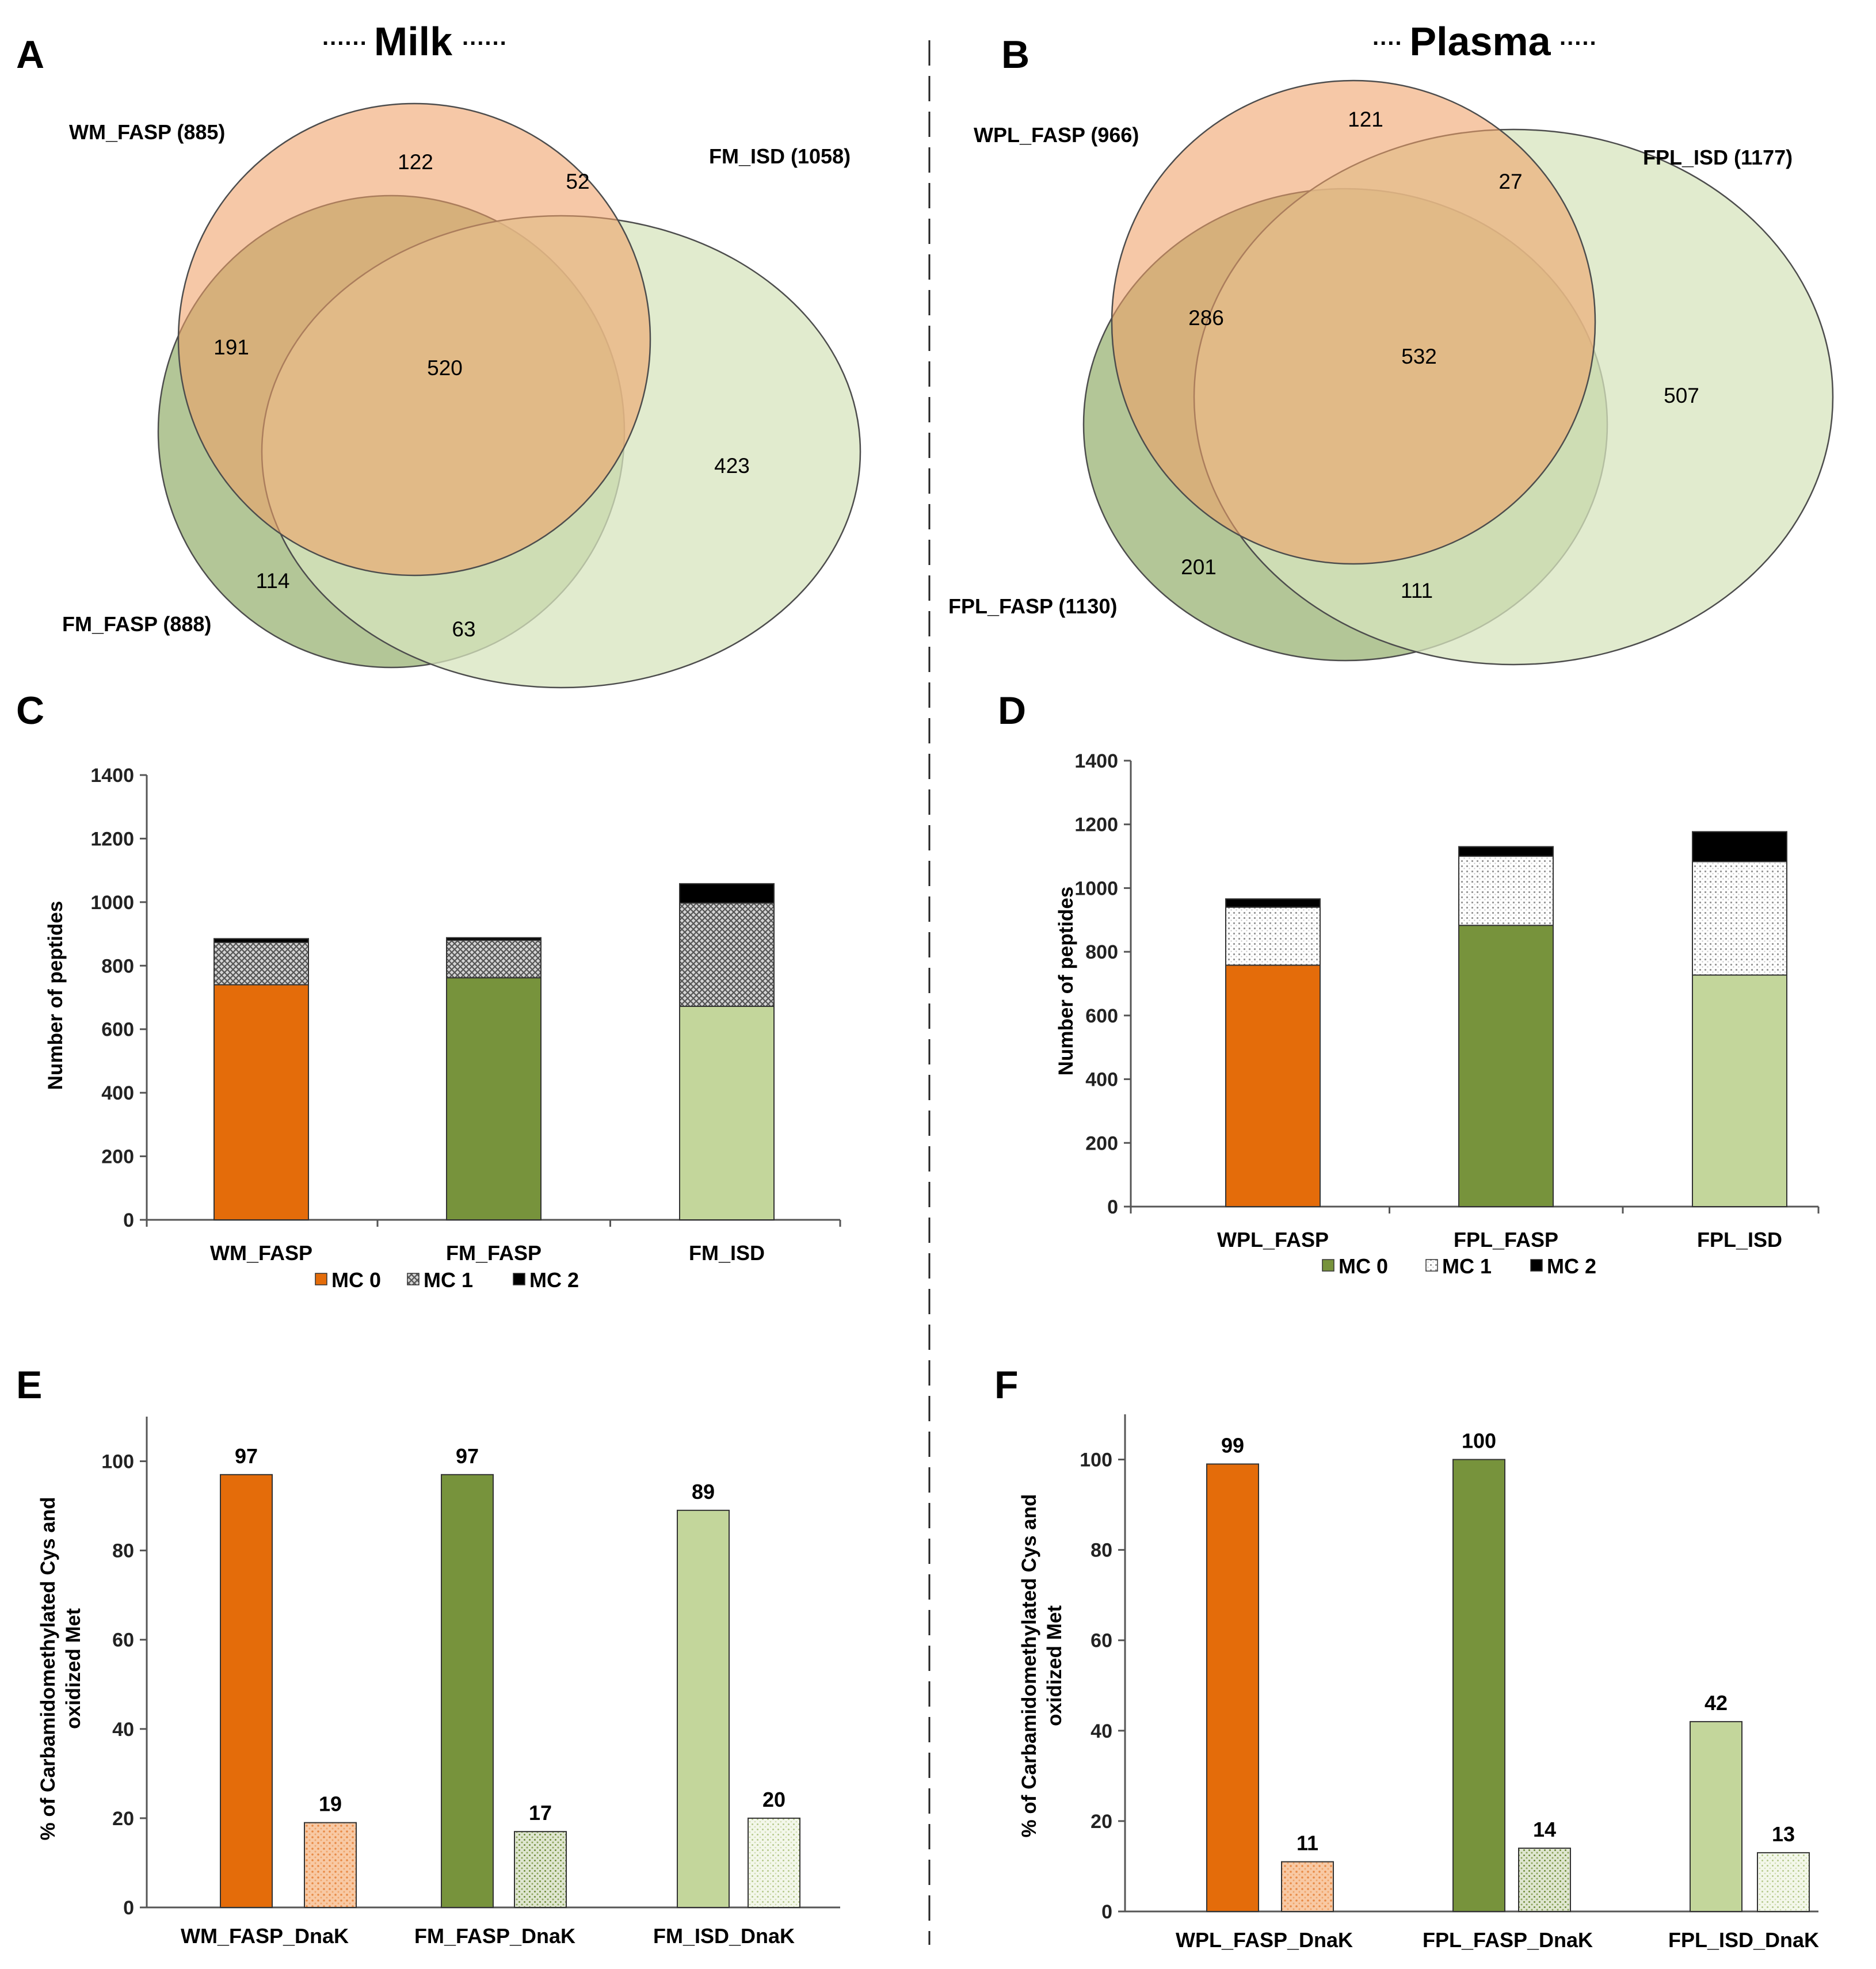 The height and width of the screenshot is (1969, 1876). I want to click on category-label: FM_ISD, so click(727, 1253).